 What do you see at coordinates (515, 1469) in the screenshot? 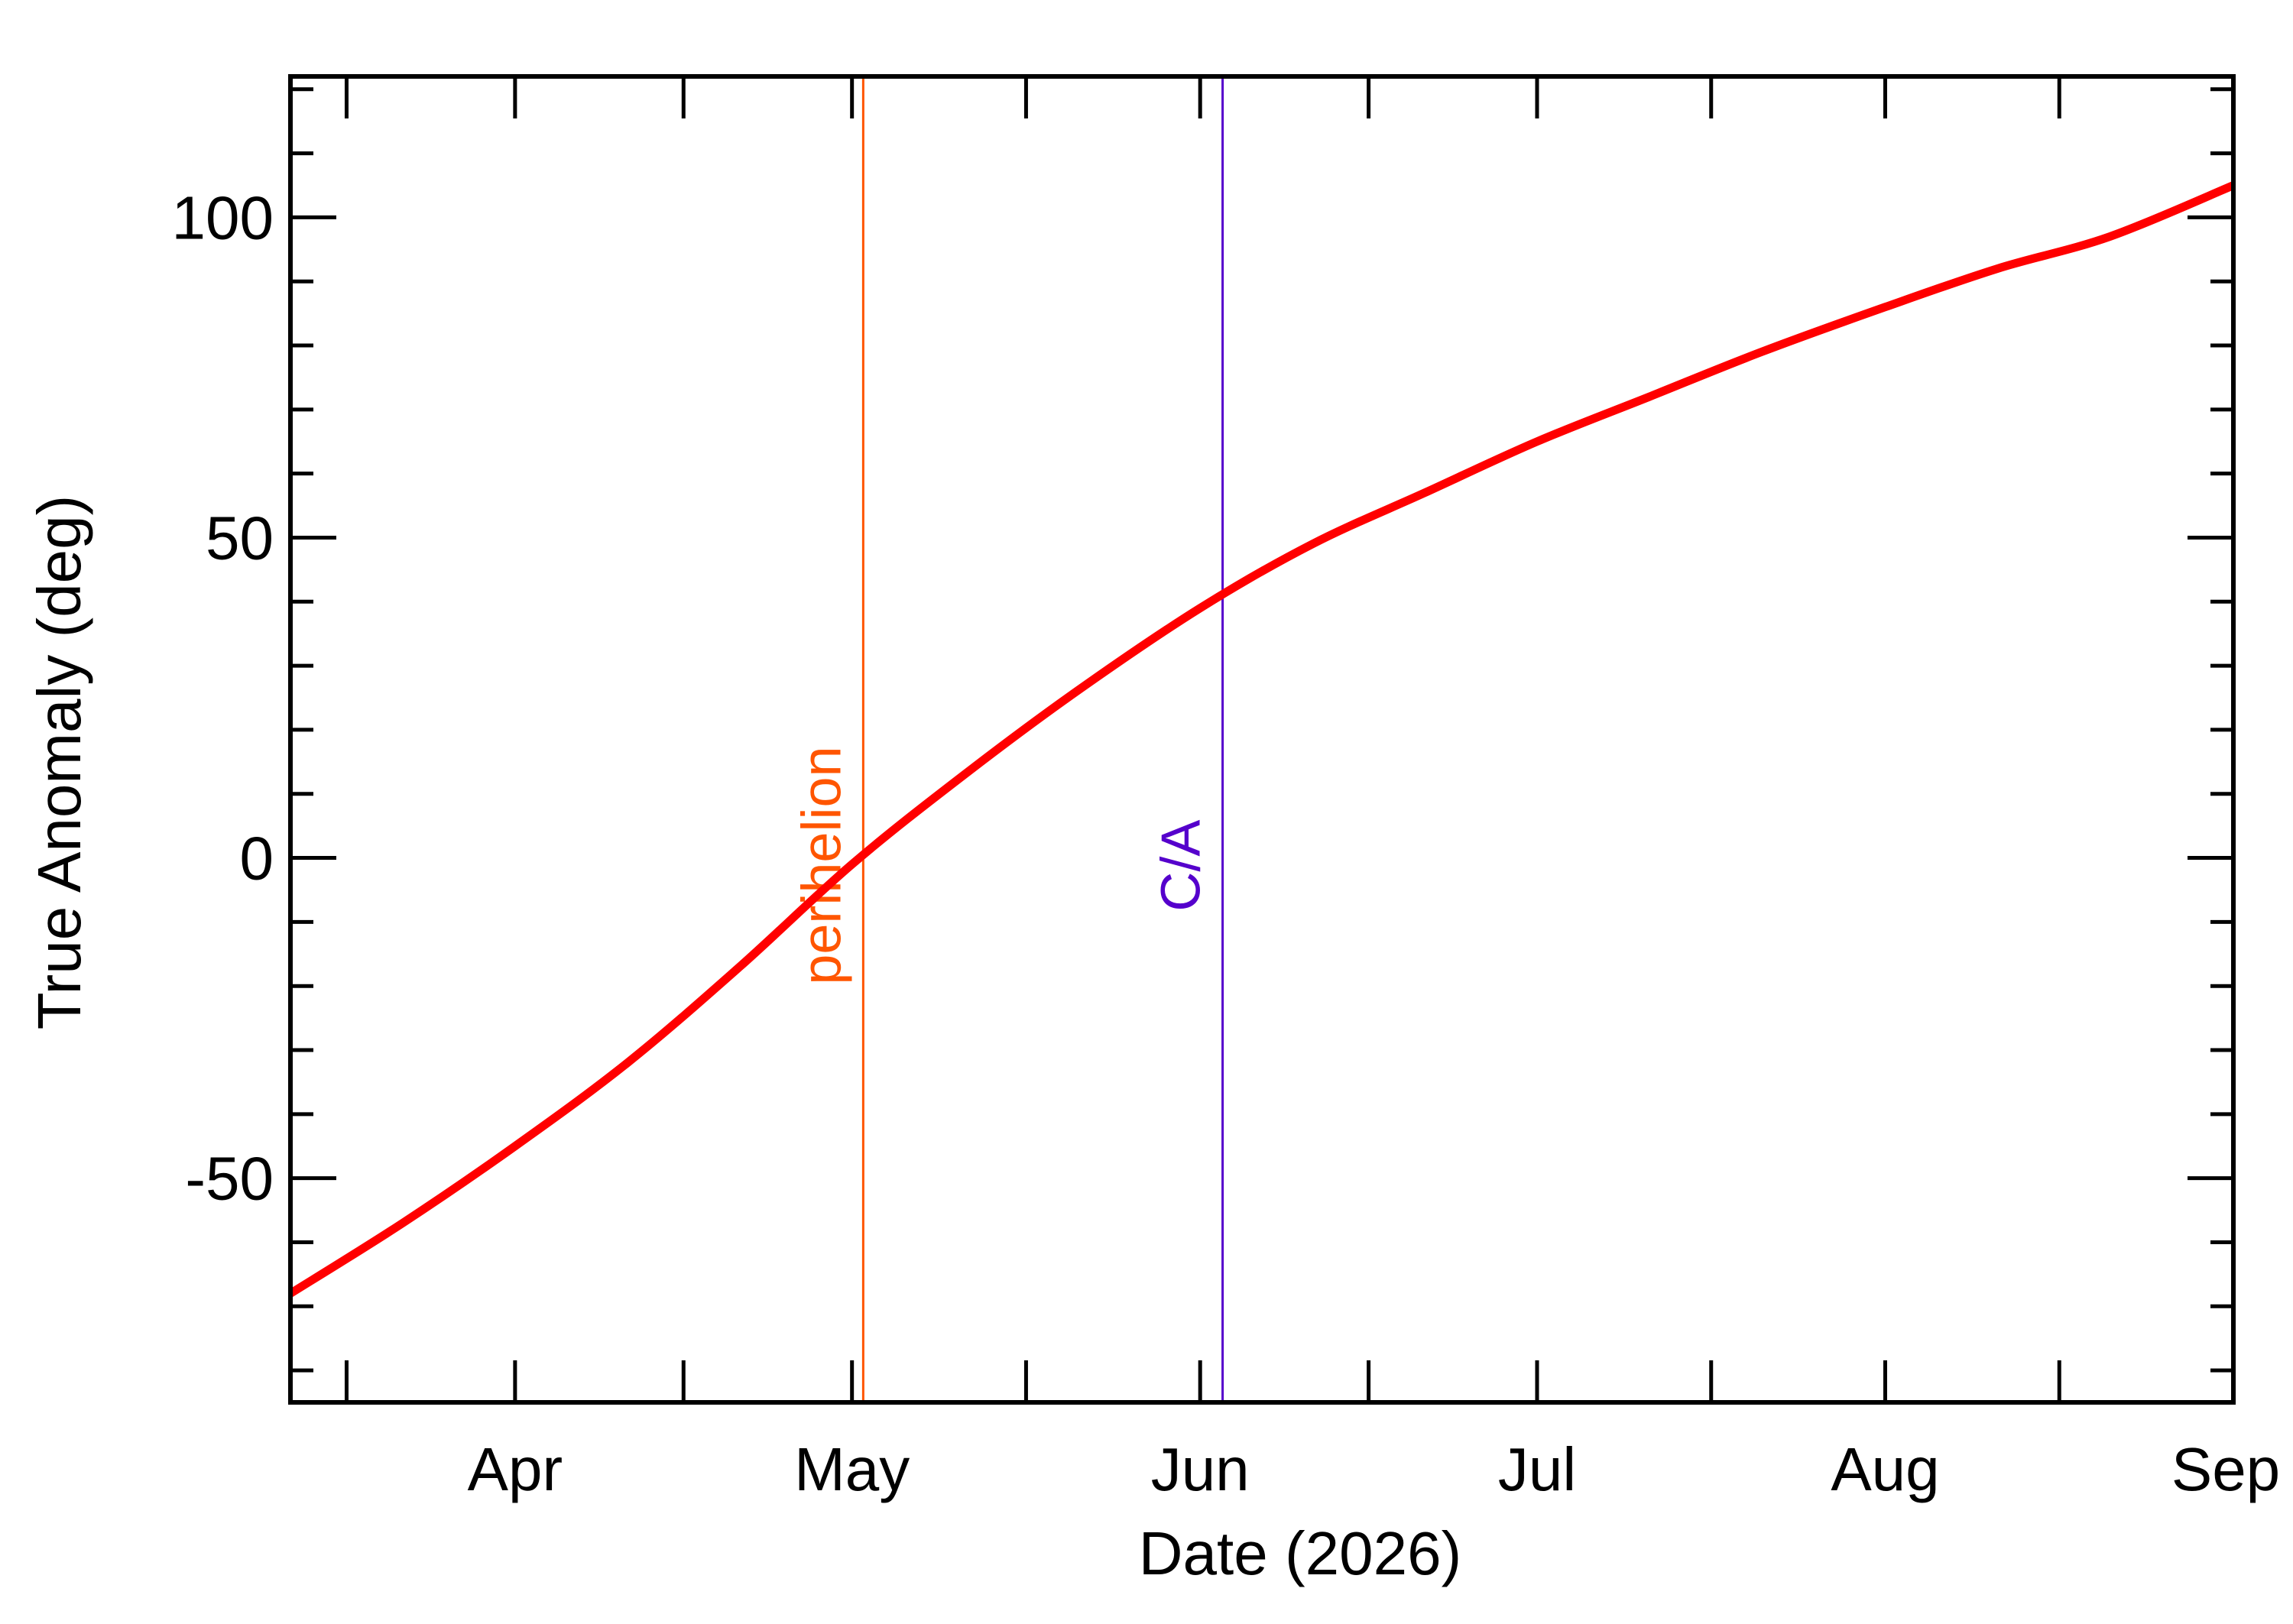
I see `x-tick-label: Apr` at bounding box center [515, 1469].